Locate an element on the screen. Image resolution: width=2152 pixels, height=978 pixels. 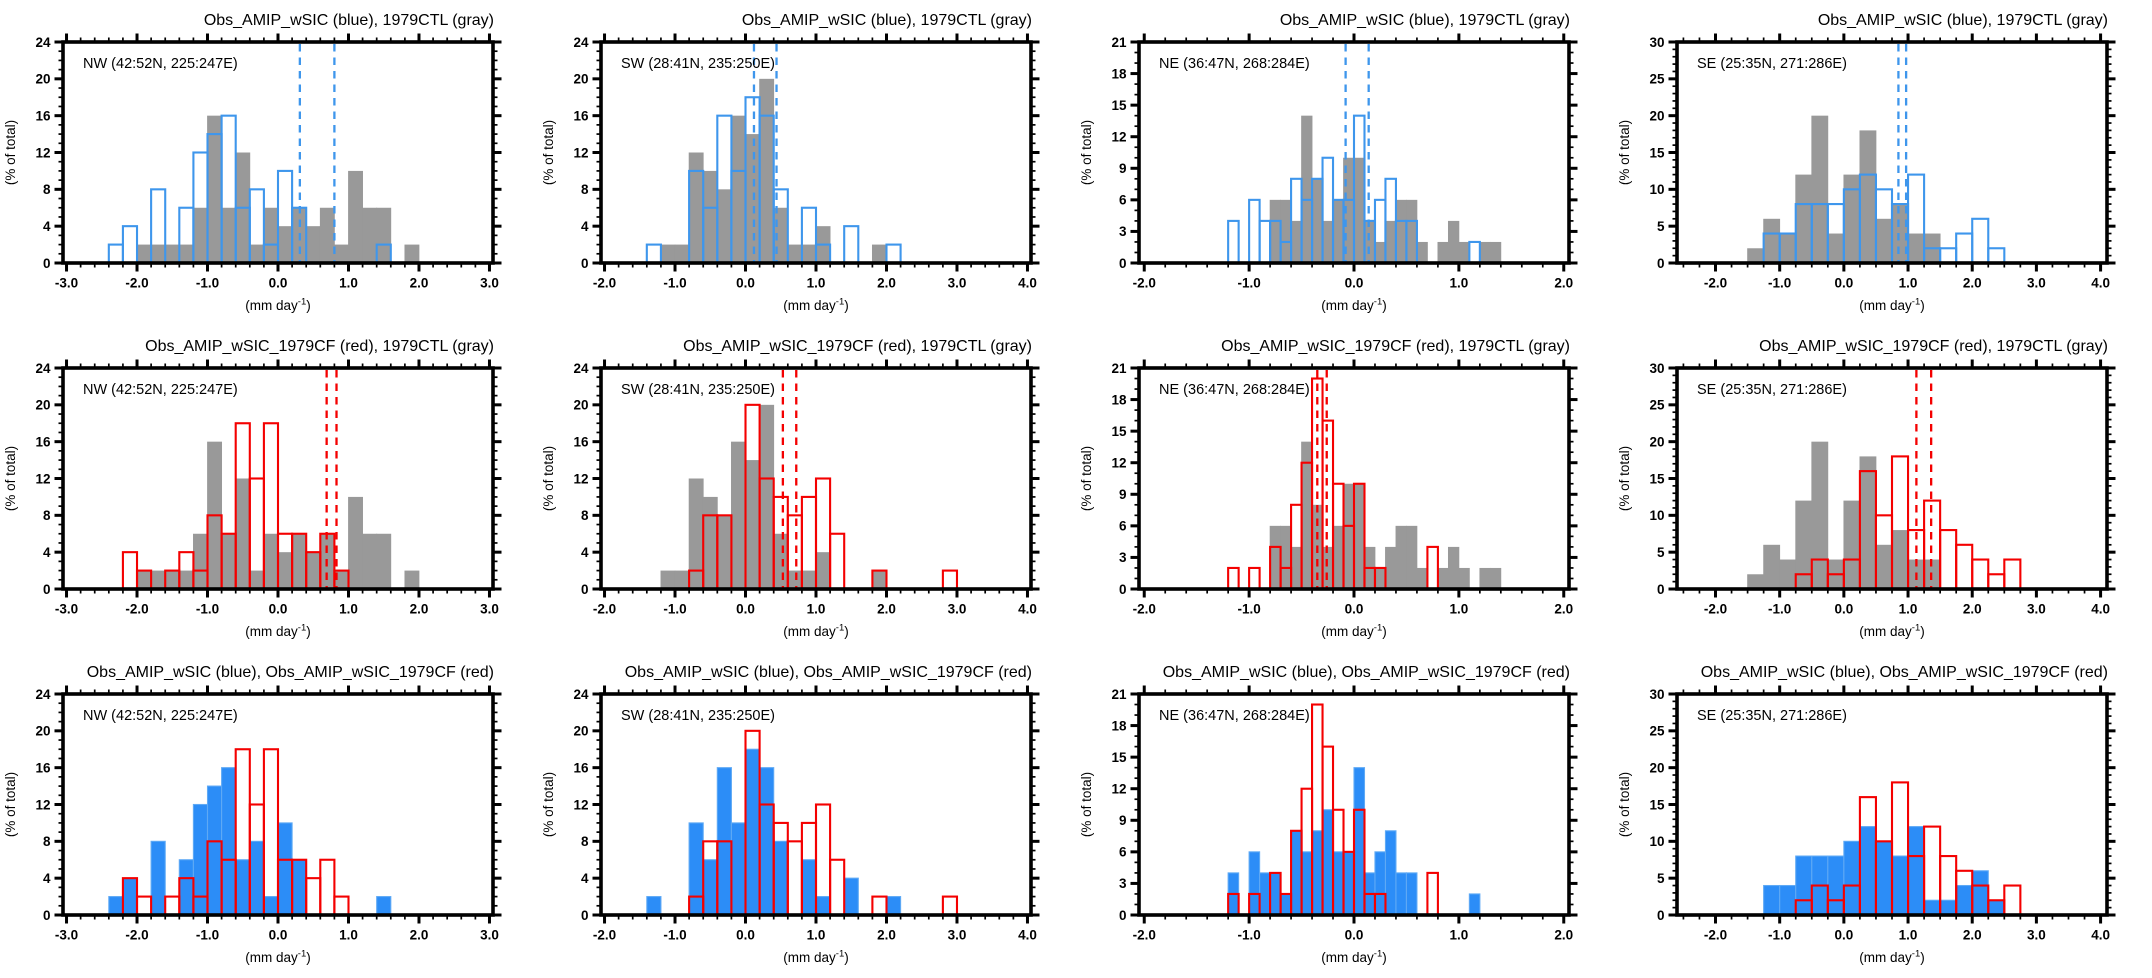
y-tick-label: 18 is located at coordinates (1119, 399).